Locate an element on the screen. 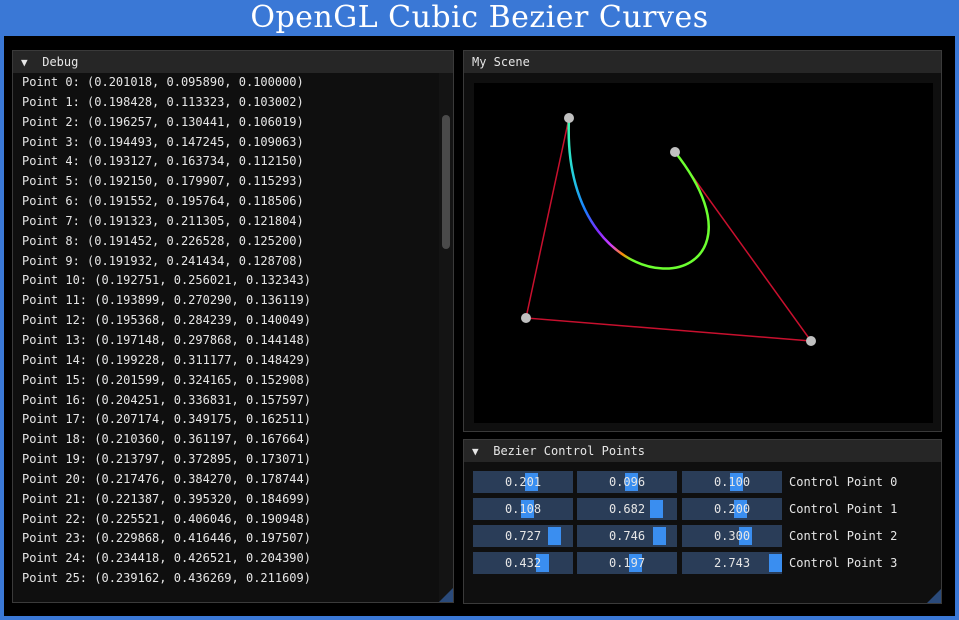  control-polygon is located at coordinates (669, 229).